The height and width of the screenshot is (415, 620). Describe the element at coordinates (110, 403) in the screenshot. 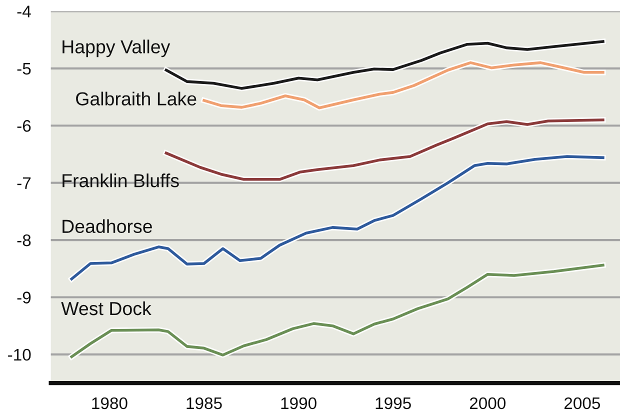

I see `x-tick-label: 1980` at that location.